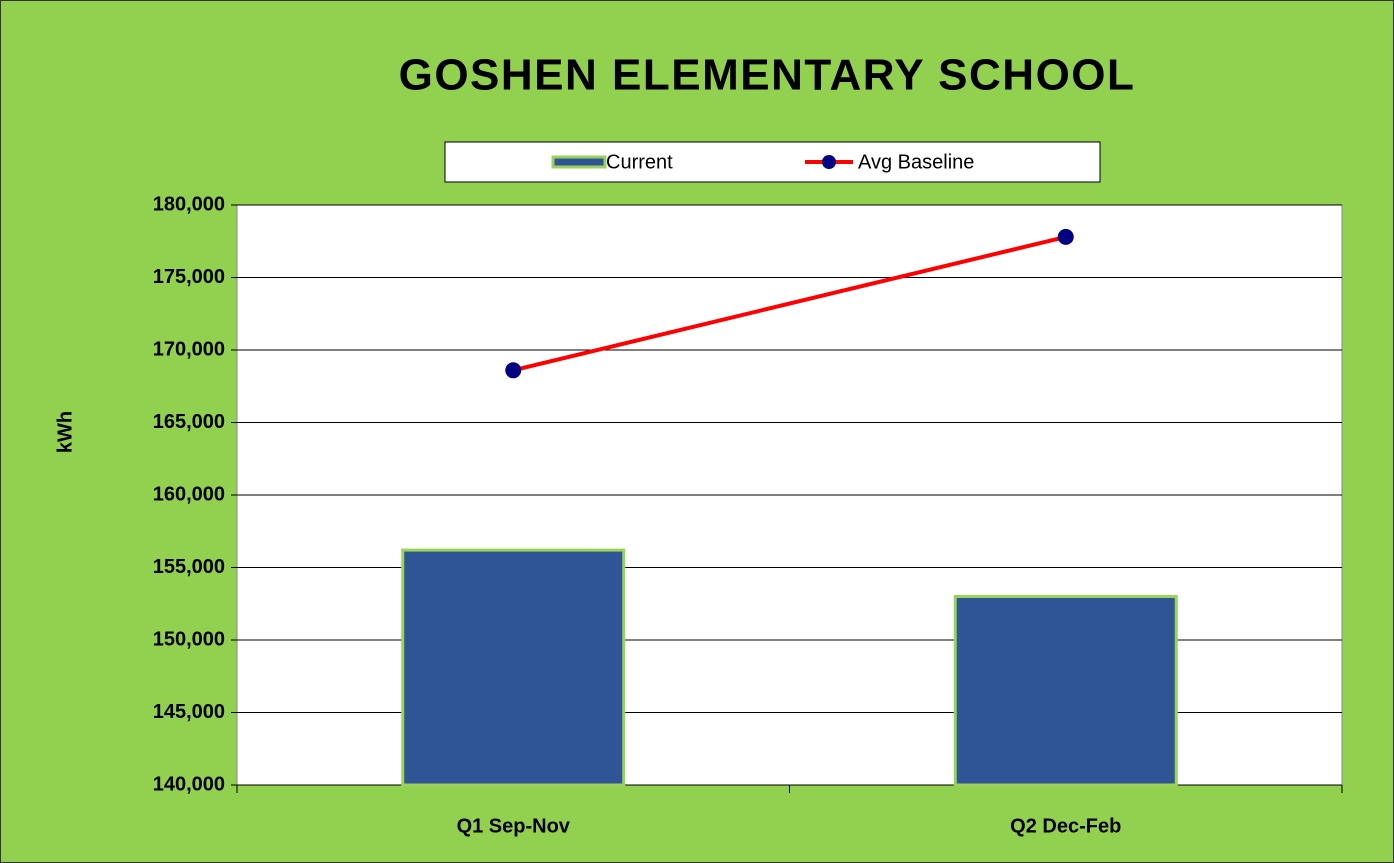 This screenshot has width=1394, height=863. Describe the element at coordinates (916, 162) in the screenshot. I see `legend-label: Avg Baseline` at that location.